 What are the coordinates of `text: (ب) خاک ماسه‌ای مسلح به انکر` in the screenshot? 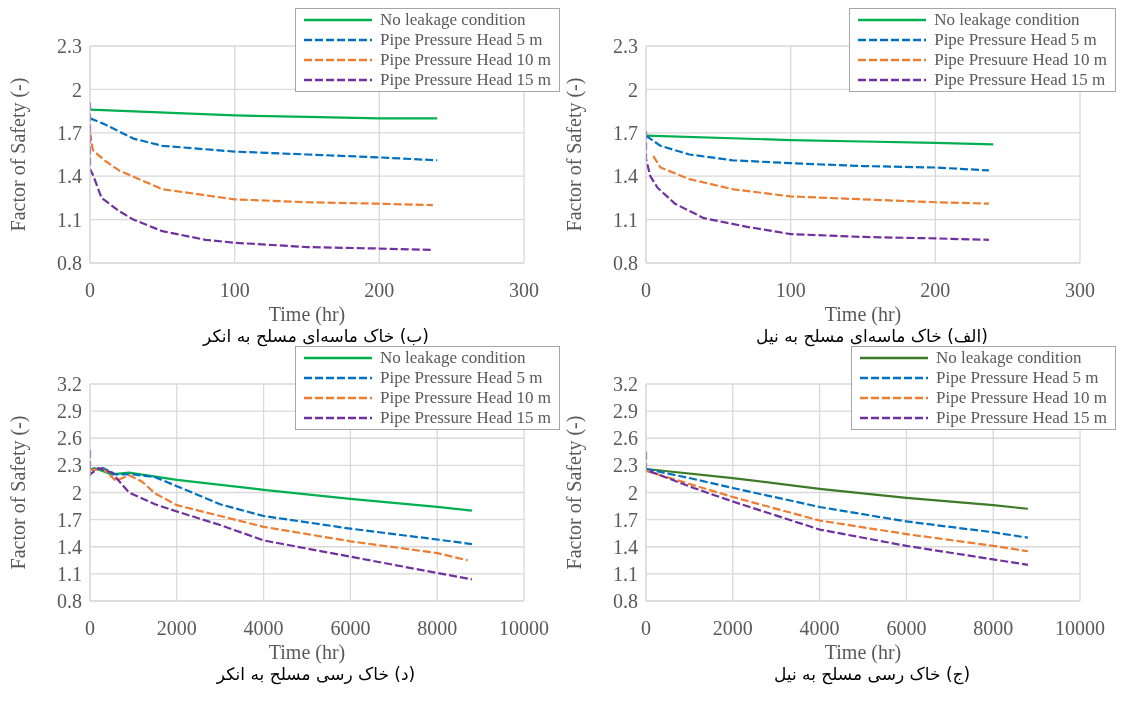 It's located at (315, 336).